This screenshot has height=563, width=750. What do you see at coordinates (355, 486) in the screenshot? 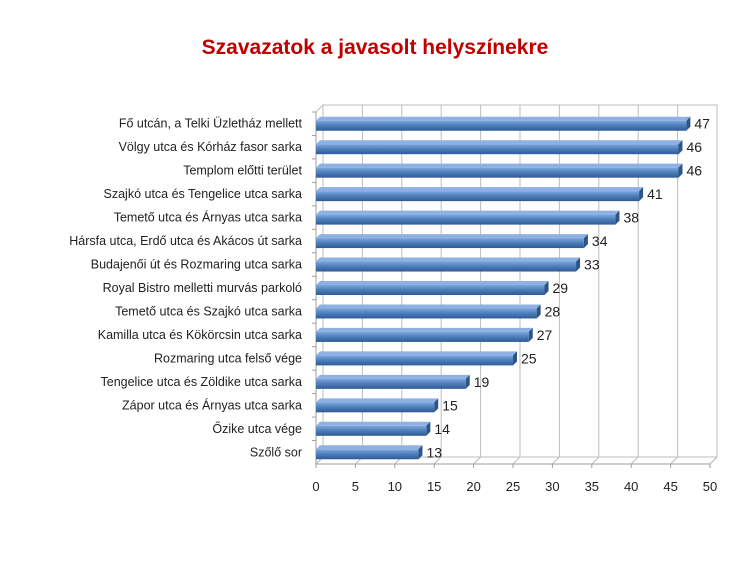
I see `x-tick-label: 5` at bounding box center [355, 486].